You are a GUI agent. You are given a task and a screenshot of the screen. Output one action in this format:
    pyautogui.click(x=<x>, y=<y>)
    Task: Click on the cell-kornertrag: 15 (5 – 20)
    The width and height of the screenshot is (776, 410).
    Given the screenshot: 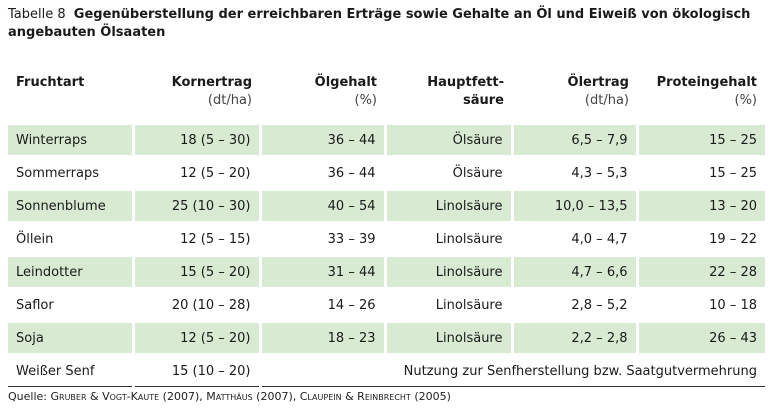 What is the action you would take?
    pyautogui.click(x=195, y=271)
    